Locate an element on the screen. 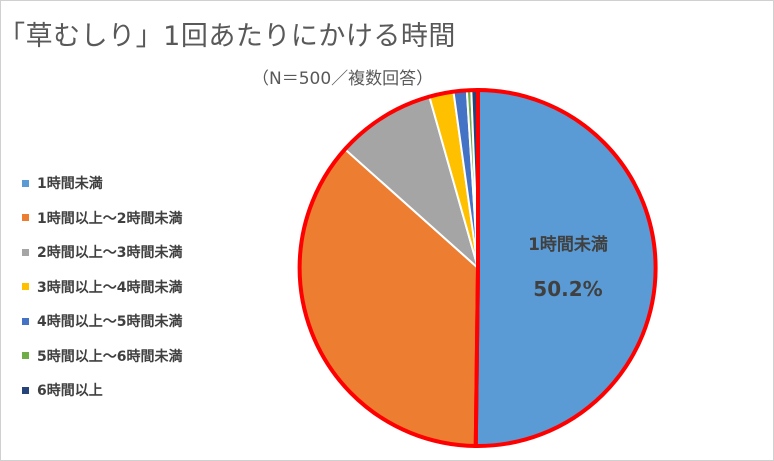  legend-item: 2時間以上～3時間未満 is located at coordinates (102, 252).